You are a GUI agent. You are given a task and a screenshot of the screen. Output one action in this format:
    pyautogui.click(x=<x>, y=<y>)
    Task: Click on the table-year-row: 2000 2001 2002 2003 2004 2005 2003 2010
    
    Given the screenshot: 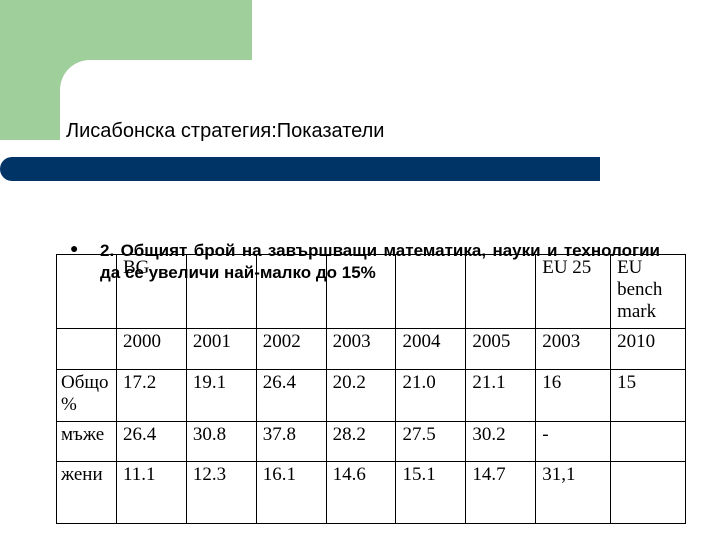 What is the action you would take?
    pyautogui.click(x=371, y=349)
    